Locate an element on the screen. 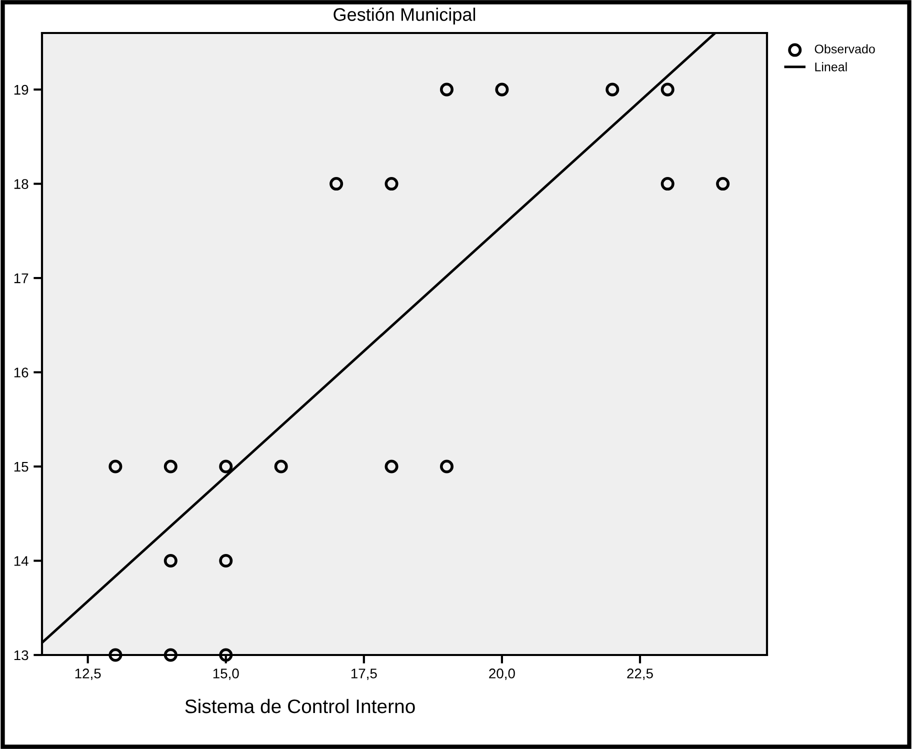 The width and height of the screenshot is (912, 749). x-axis-title: Sistema de Control Interno is located at coordinates (300, 706).